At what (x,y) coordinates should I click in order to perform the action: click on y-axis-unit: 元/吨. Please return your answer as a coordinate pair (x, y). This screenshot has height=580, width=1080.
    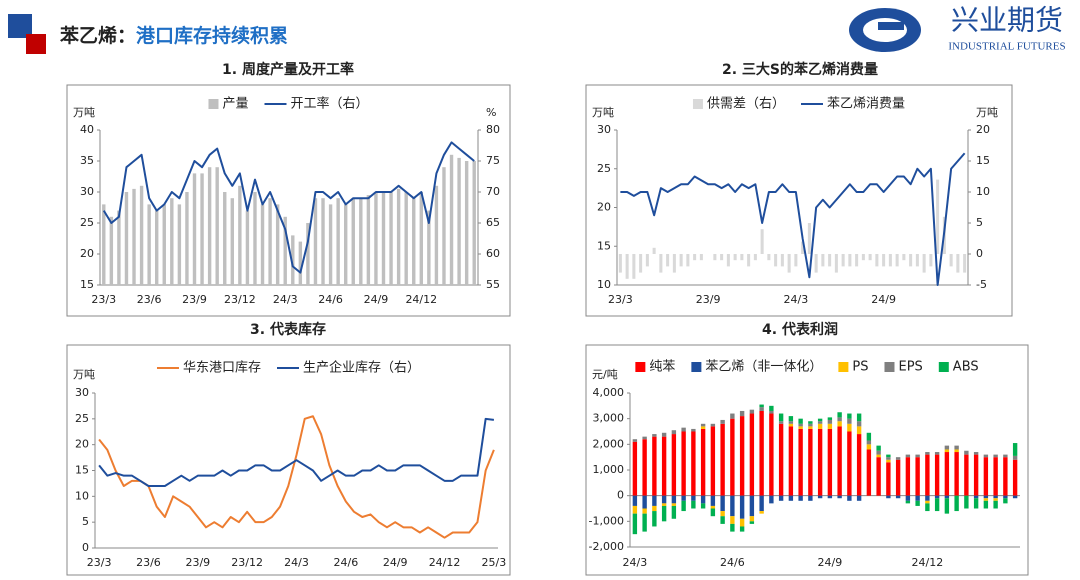
    Looking at the image, I should click on (605, 374).